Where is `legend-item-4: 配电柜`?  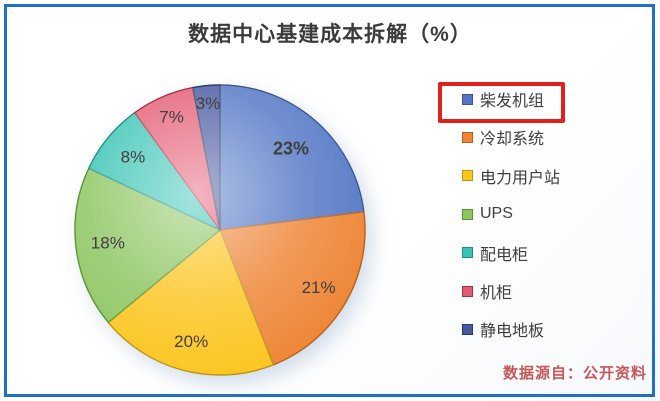 legend-item-4: 配电柜 is located at coordinates (495, 253).